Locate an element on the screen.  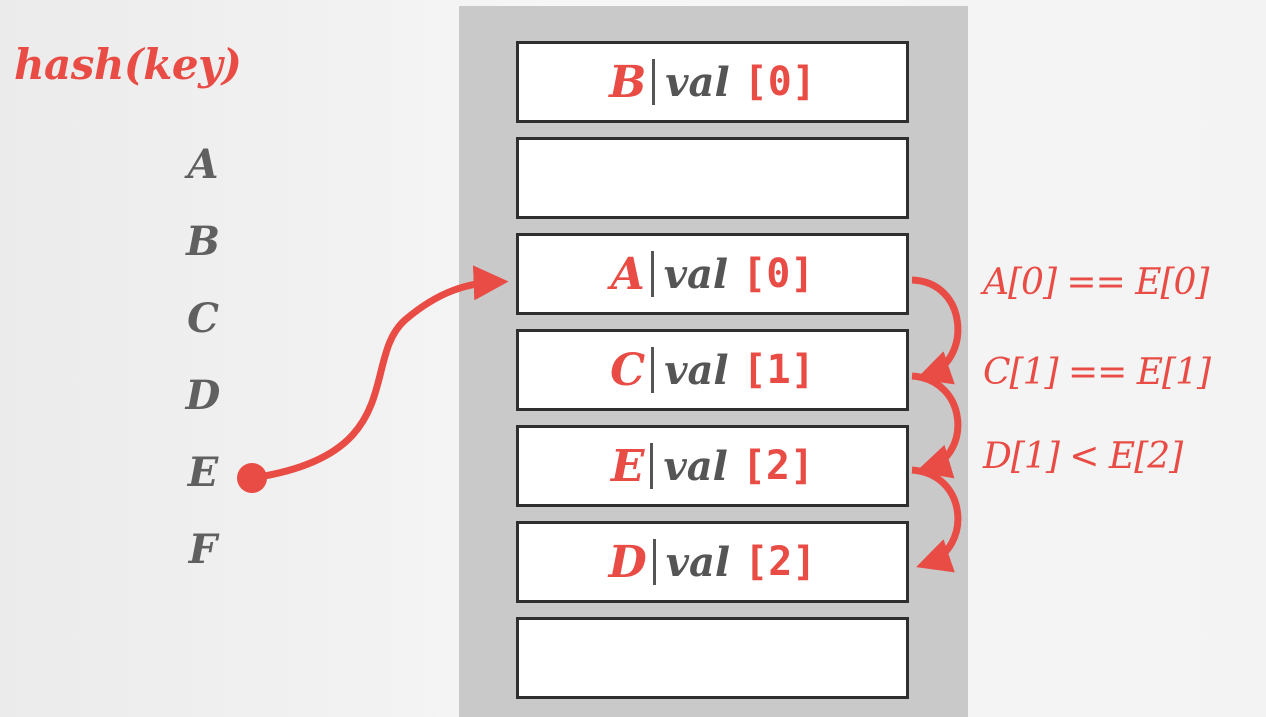
slot-key: A is located at coordinates (627, 274).